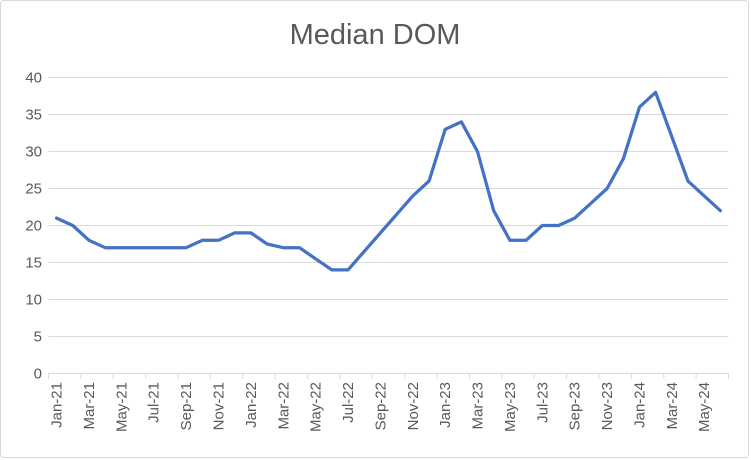 Image resolution: width=751 pixels, height=460 pixels. What do you see at coordinates (57, 405) in the screenshot?
I see `x-axis-label: Jan-21` at bounding box center [57, 405].